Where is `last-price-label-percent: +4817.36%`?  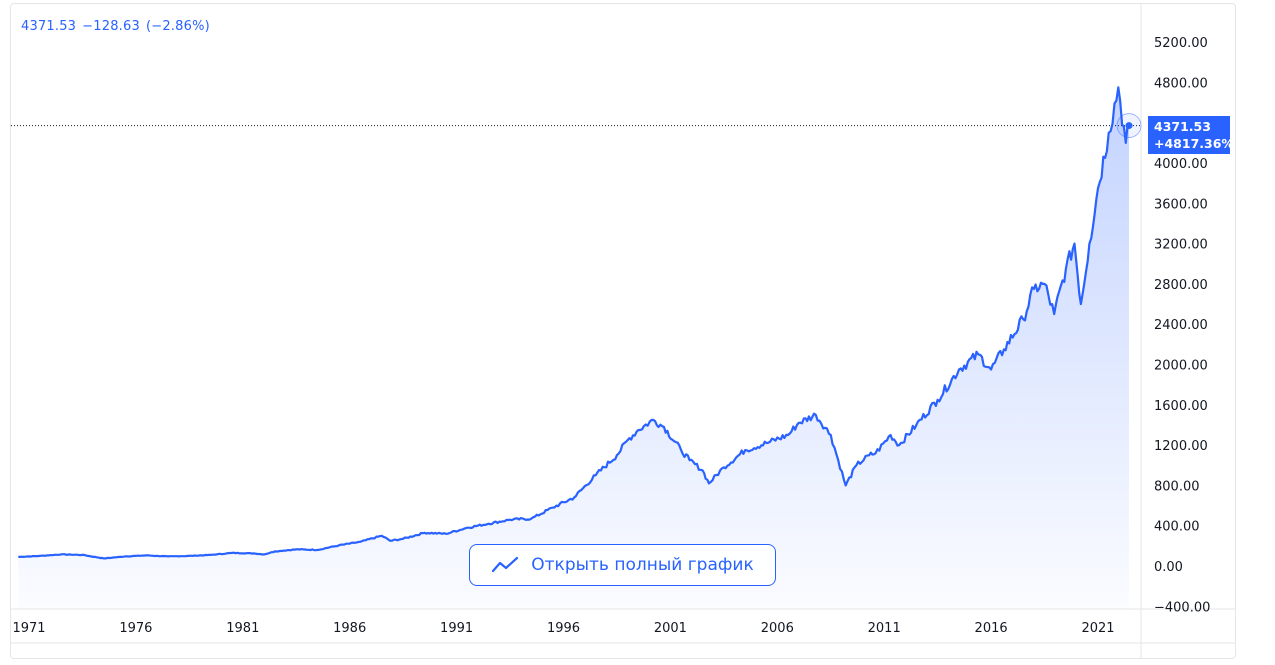
last-price-label-percent: +4817.36% is located at coordinates (1194, 143).